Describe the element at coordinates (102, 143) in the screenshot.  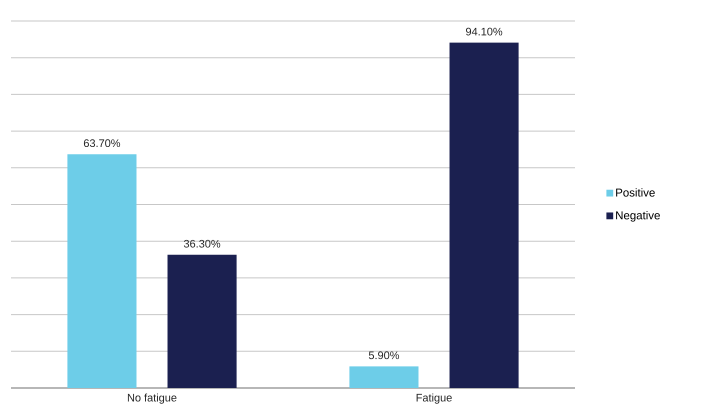
I see `data-label: 63.70%` at that location.